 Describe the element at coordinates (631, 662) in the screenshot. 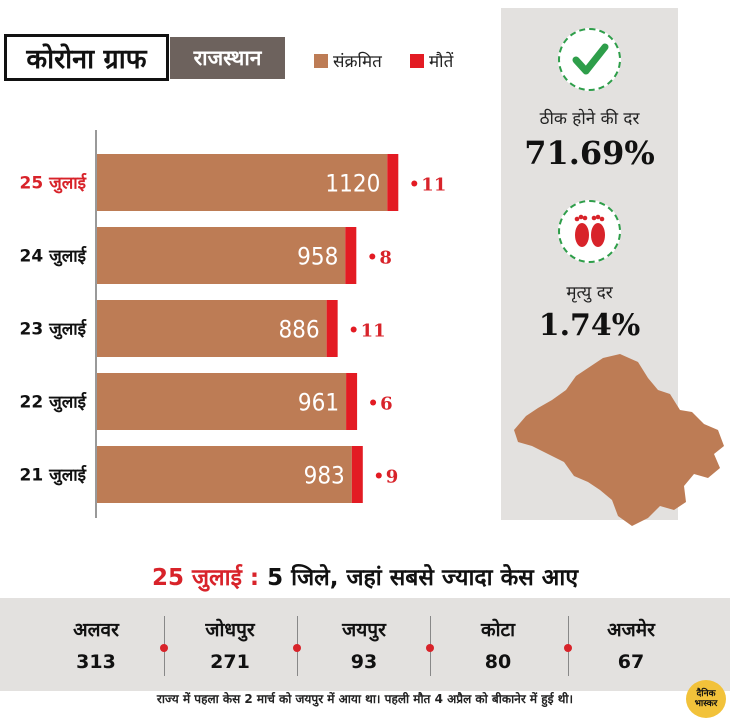

I see `district-value: 67` at that location.